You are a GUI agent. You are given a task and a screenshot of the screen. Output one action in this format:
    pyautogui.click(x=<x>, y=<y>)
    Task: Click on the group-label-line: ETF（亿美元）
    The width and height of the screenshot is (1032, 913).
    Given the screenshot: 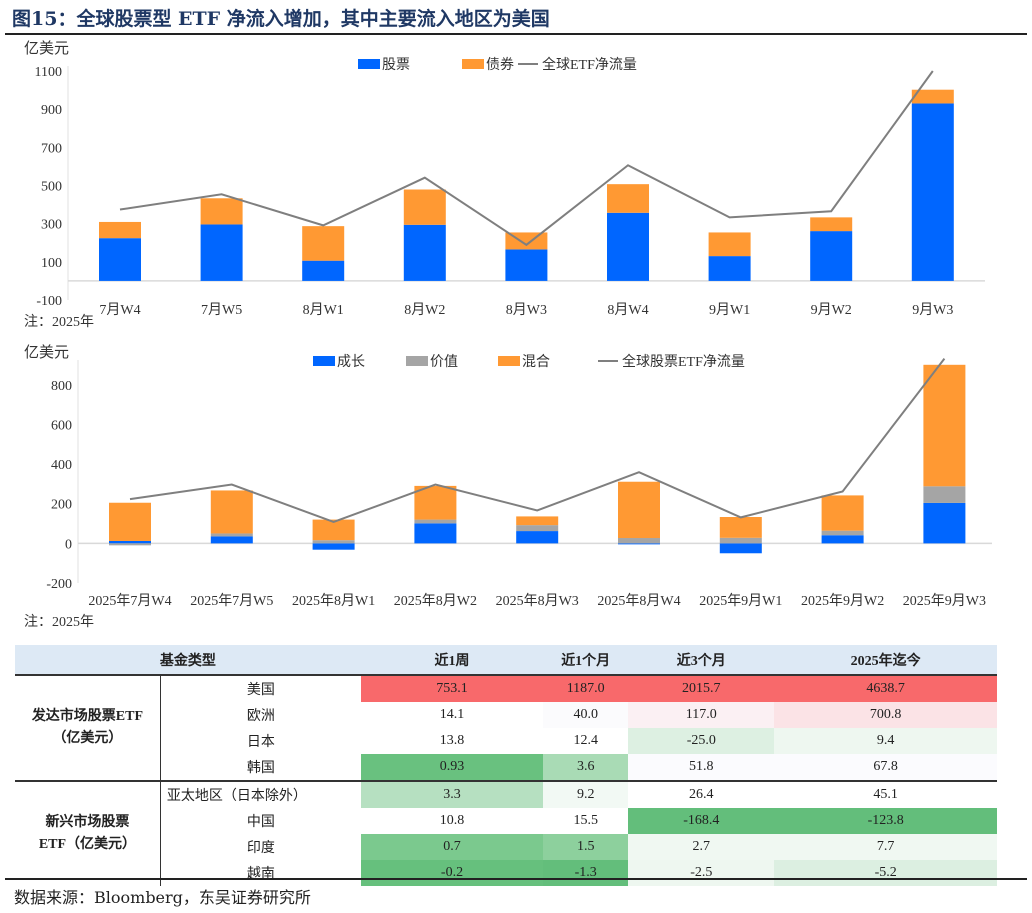 What is the action you would take?
    pyautogui.click(x=87, y=844)
    